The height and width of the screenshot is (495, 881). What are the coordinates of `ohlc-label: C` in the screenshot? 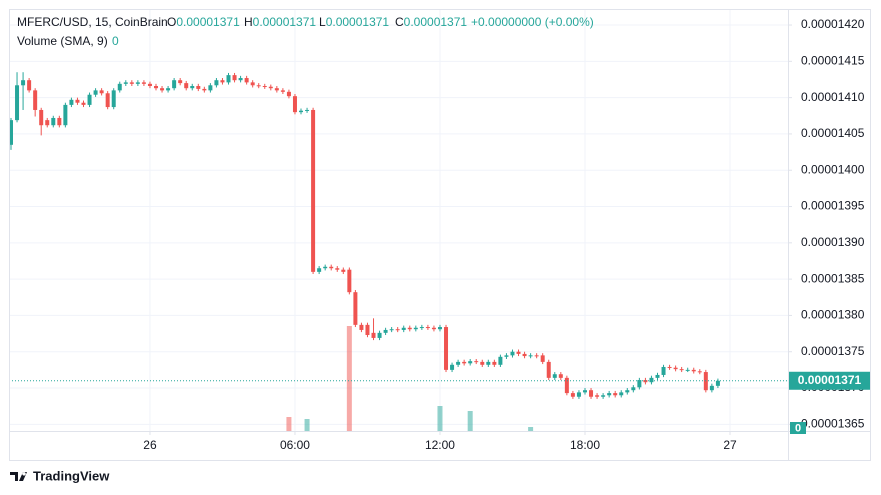 It's located at (399, 22).